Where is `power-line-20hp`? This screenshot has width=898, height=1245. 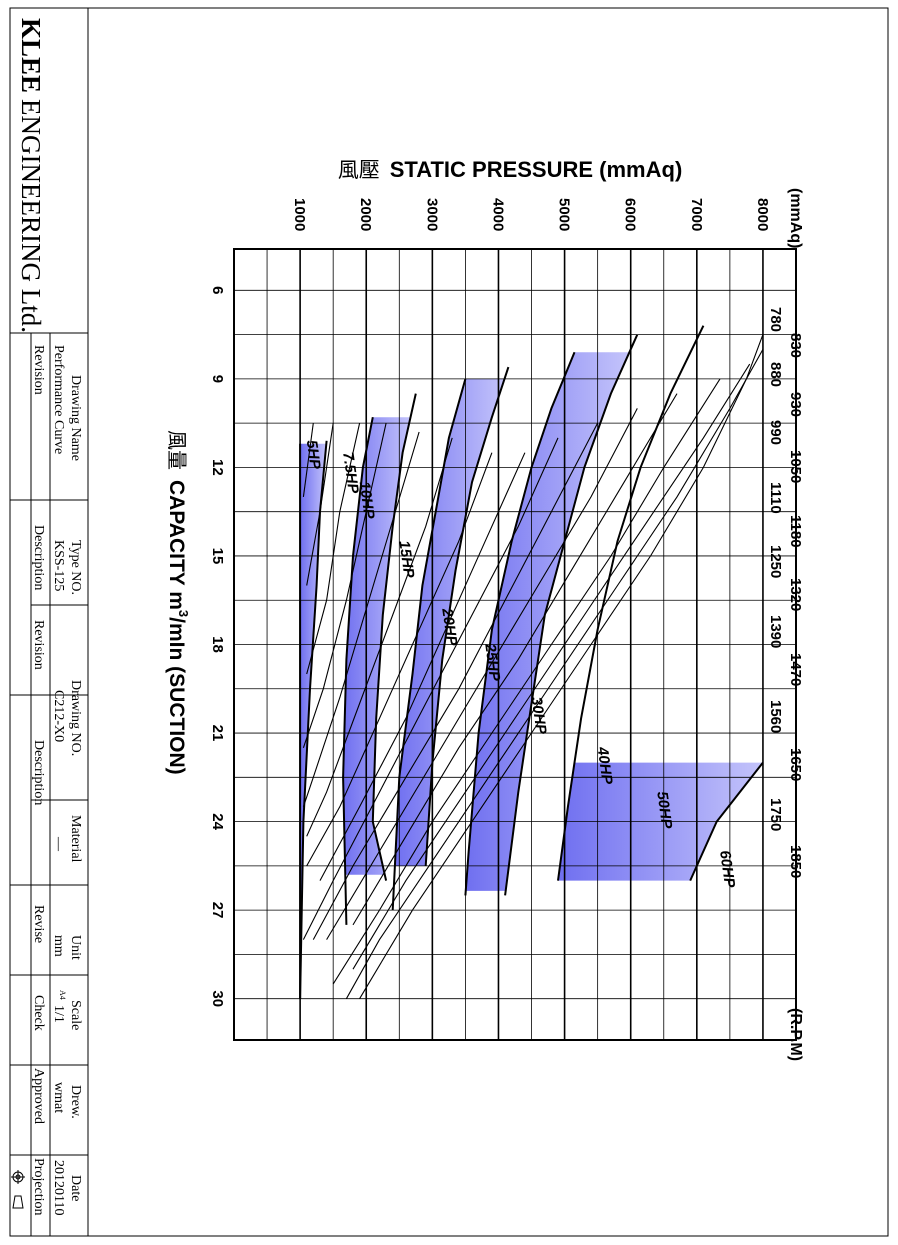 power-line-20hp is located at coordinates (429, 644).